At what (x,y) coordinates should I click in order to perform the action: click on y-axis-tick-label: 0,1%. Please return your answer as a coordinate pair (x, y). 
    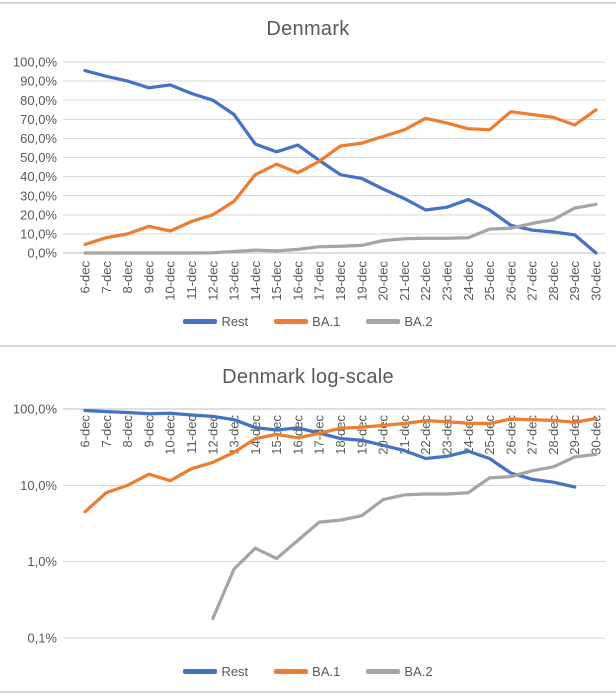
    Looking at the image, I should click on (42, 638).